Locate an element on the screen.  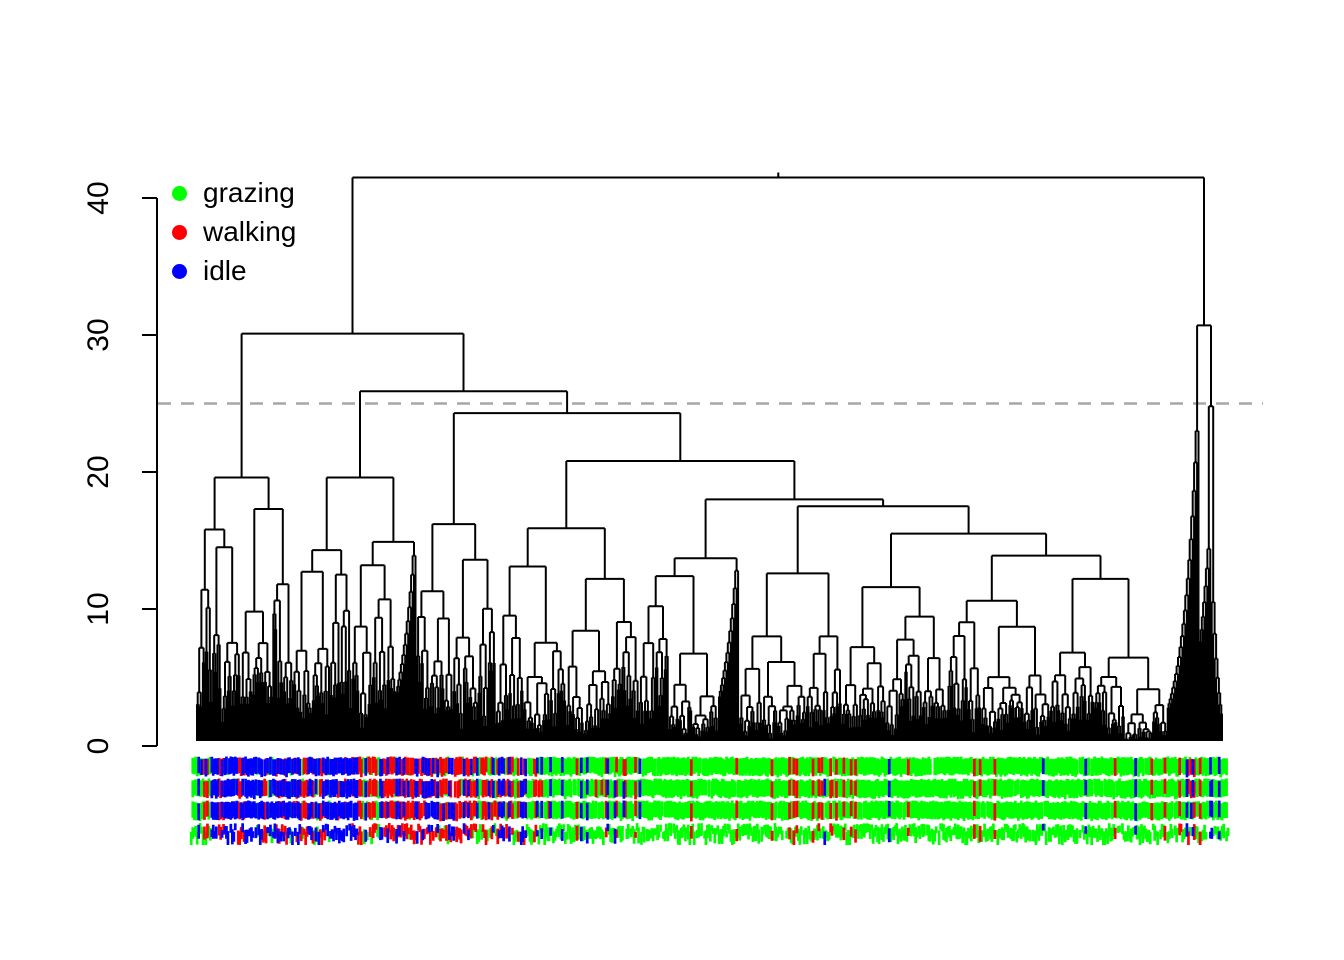
idle-dot-icon is located at coordinates (179, 271).